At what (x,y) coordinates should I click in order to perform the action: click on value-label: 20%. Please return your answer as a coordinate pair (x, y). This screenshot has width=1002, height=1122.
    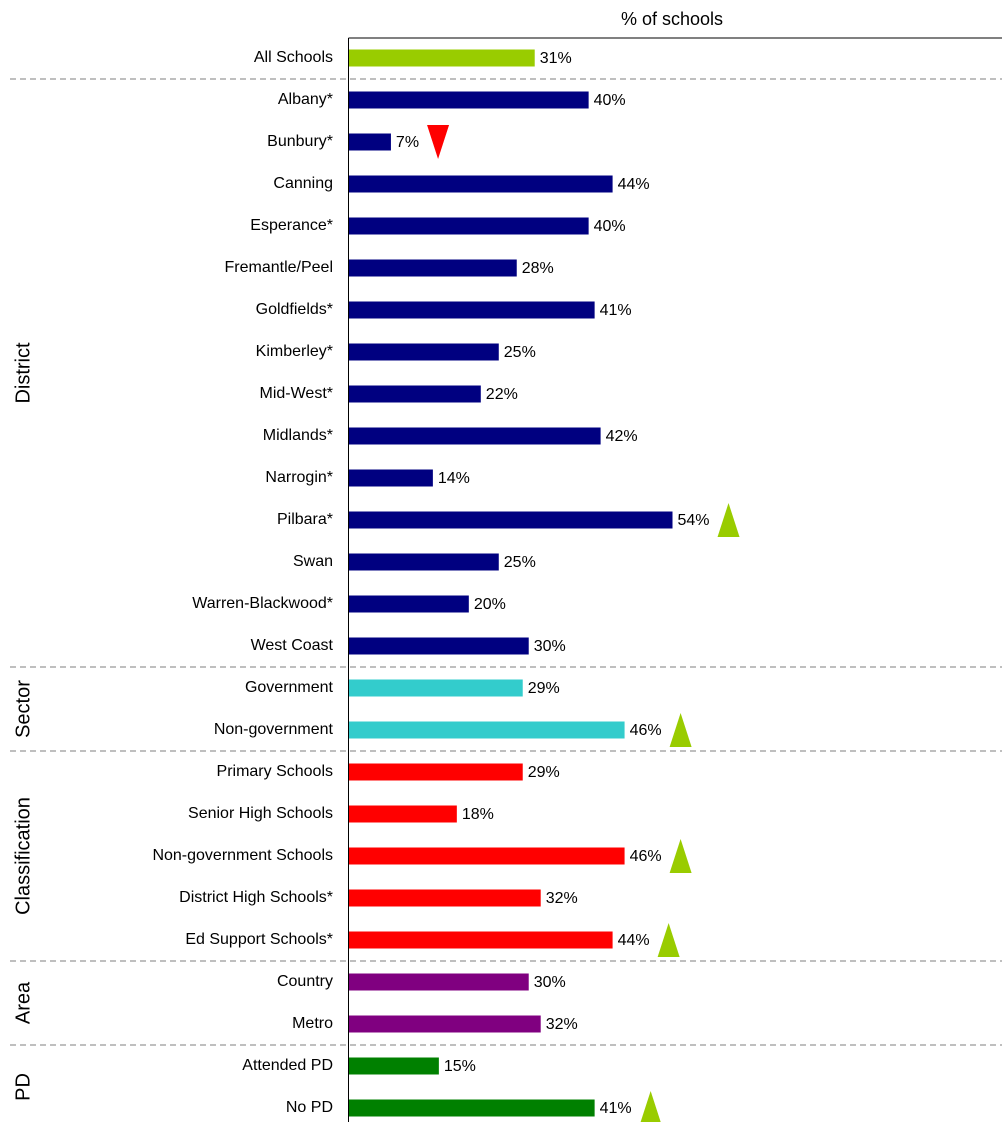
    Looking at the image, I should click on (490, 604).